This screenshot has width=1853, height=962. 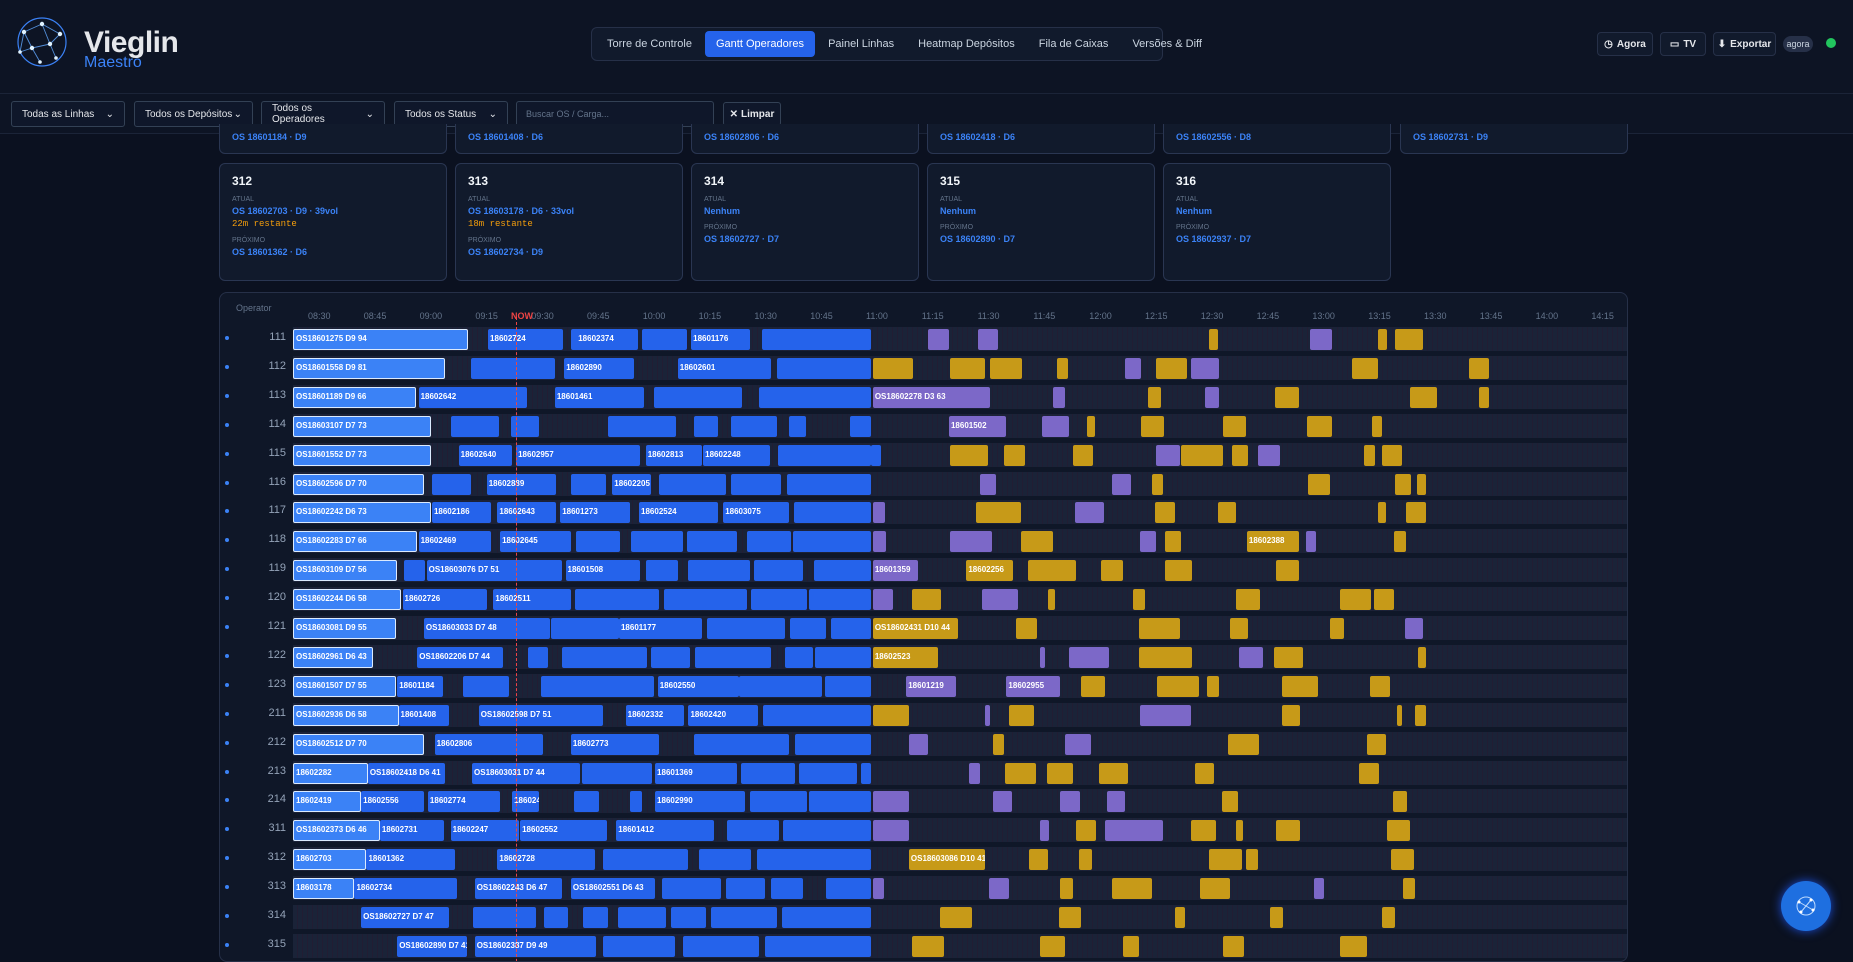 What do you see at coordinates (344, 686) in the screenshot?
I see `gantt-task-bar: OS18601507 D7 55` at bounding box center [344, 686].